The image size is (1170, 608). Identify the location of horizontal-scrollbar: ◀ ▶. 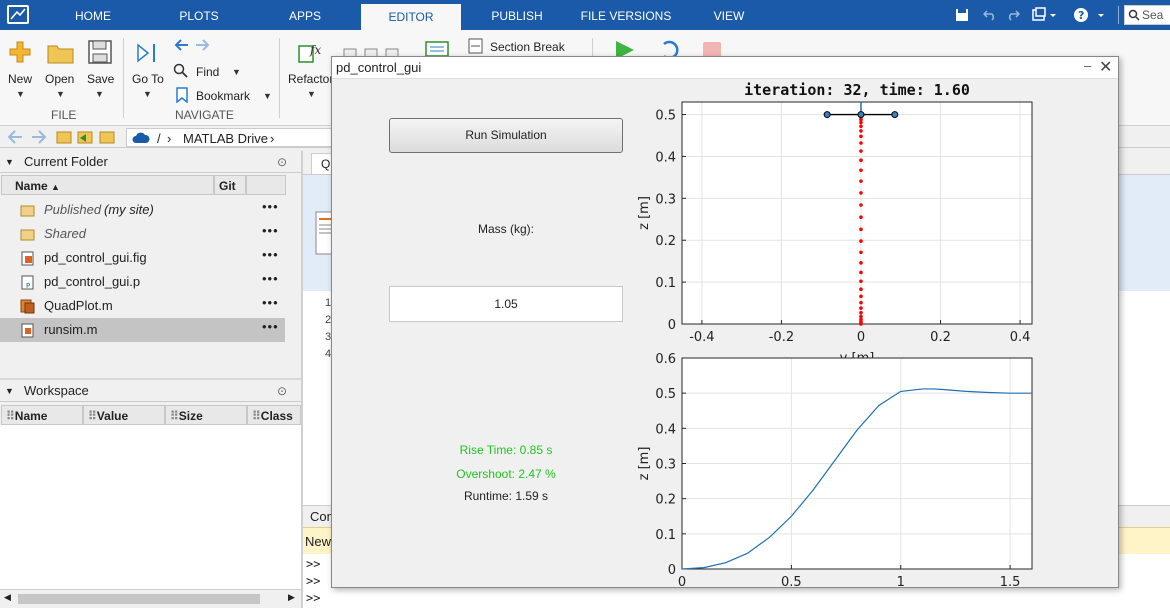
(150, 598).